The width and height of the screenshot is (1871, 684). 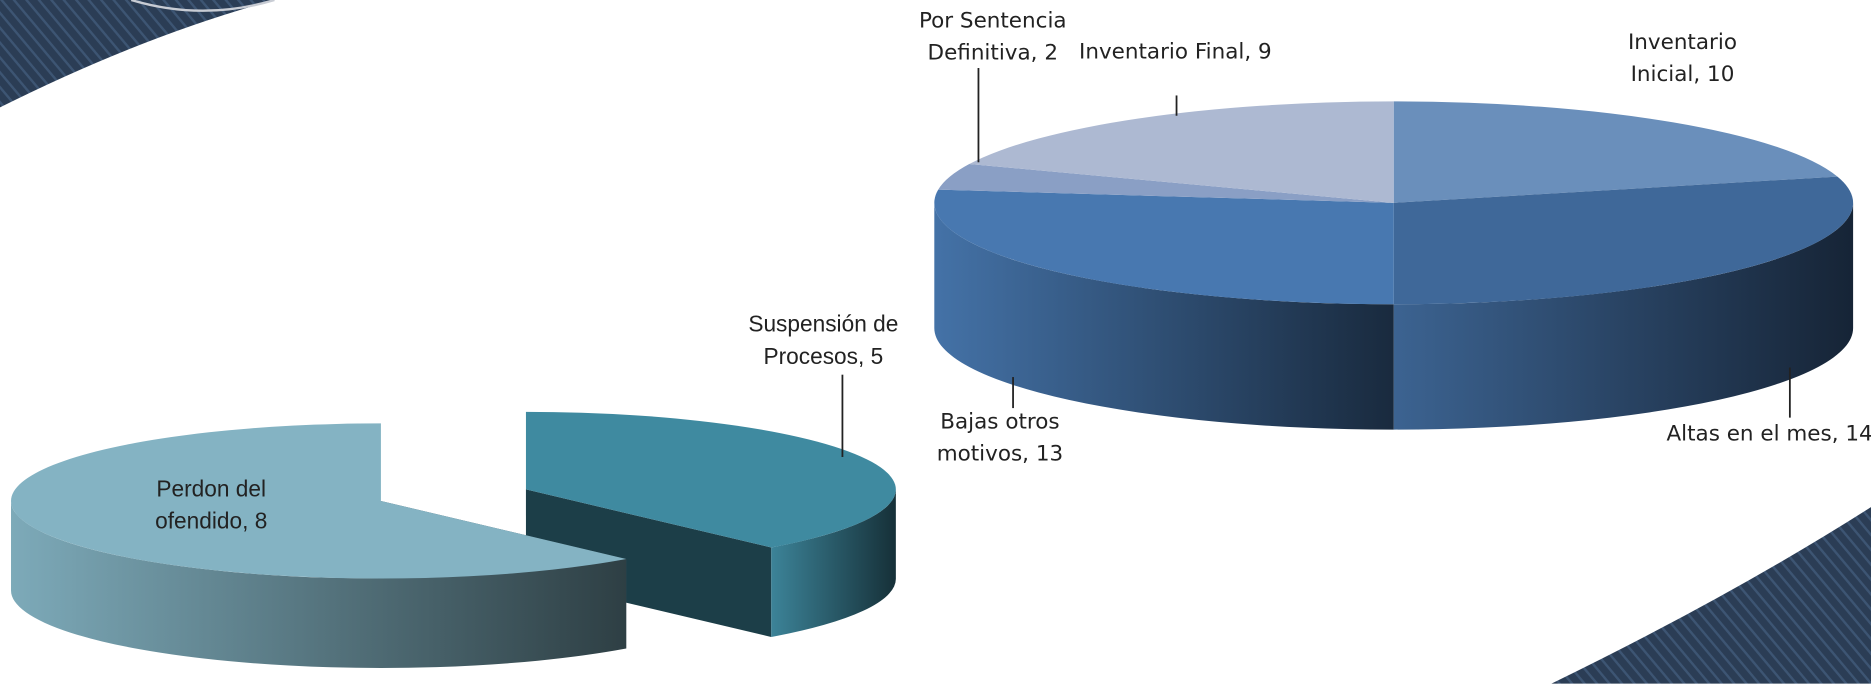 I want to click on data-label: Bajas otros motivos, 13, so click(x=1000, y=438).